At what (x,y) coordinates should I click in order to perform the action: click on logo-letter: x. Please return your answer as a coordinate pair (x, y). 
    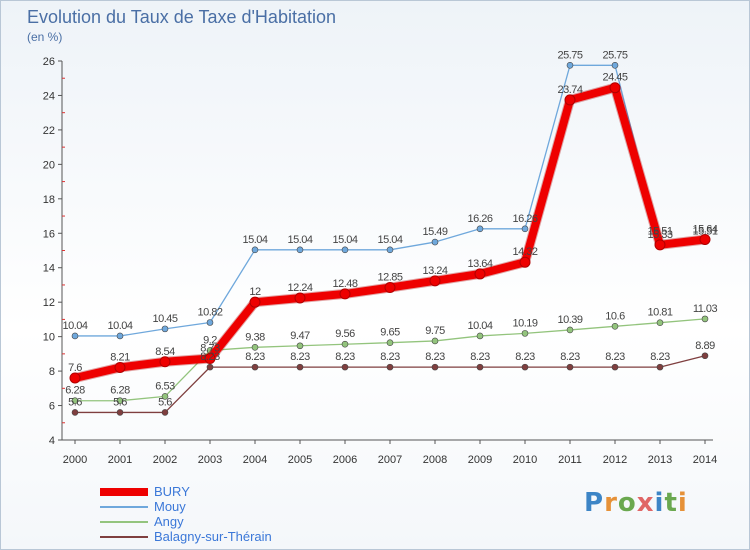
    Looking at the image, I should click on (645, 503).